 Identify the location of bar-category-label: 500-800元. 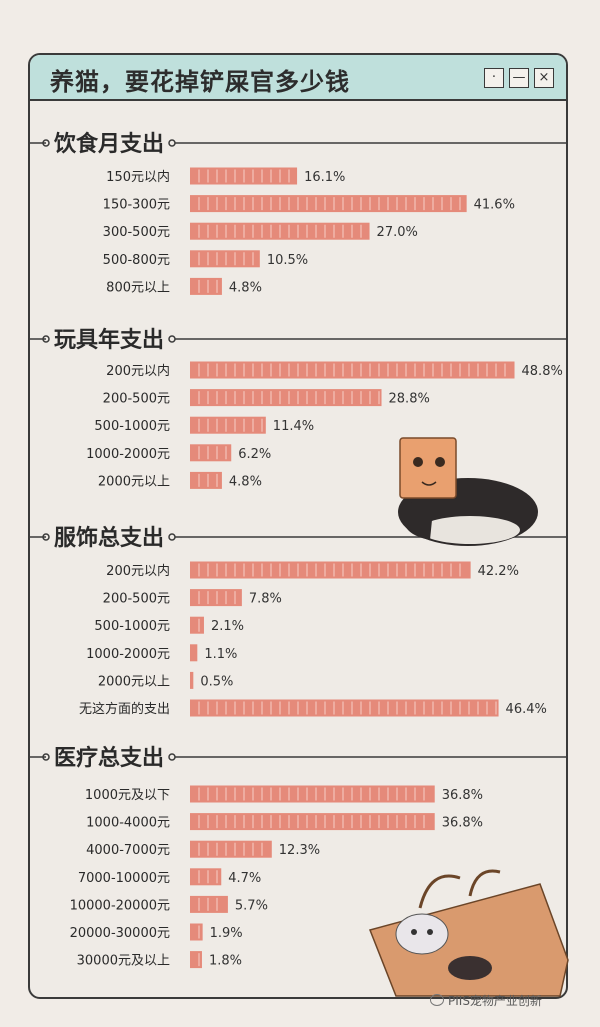
(136, 260).